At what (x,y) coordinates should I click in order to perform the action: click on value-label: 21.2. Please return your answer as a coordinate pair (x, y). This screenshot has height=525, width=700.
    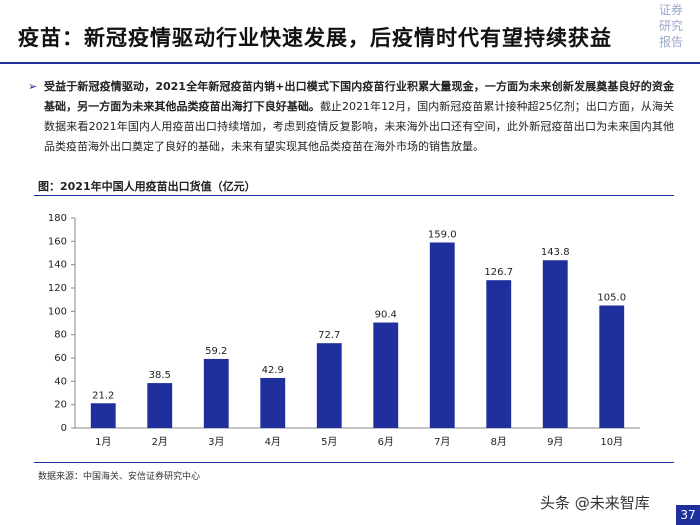
    Looking at the image, I should click on (103, 395).